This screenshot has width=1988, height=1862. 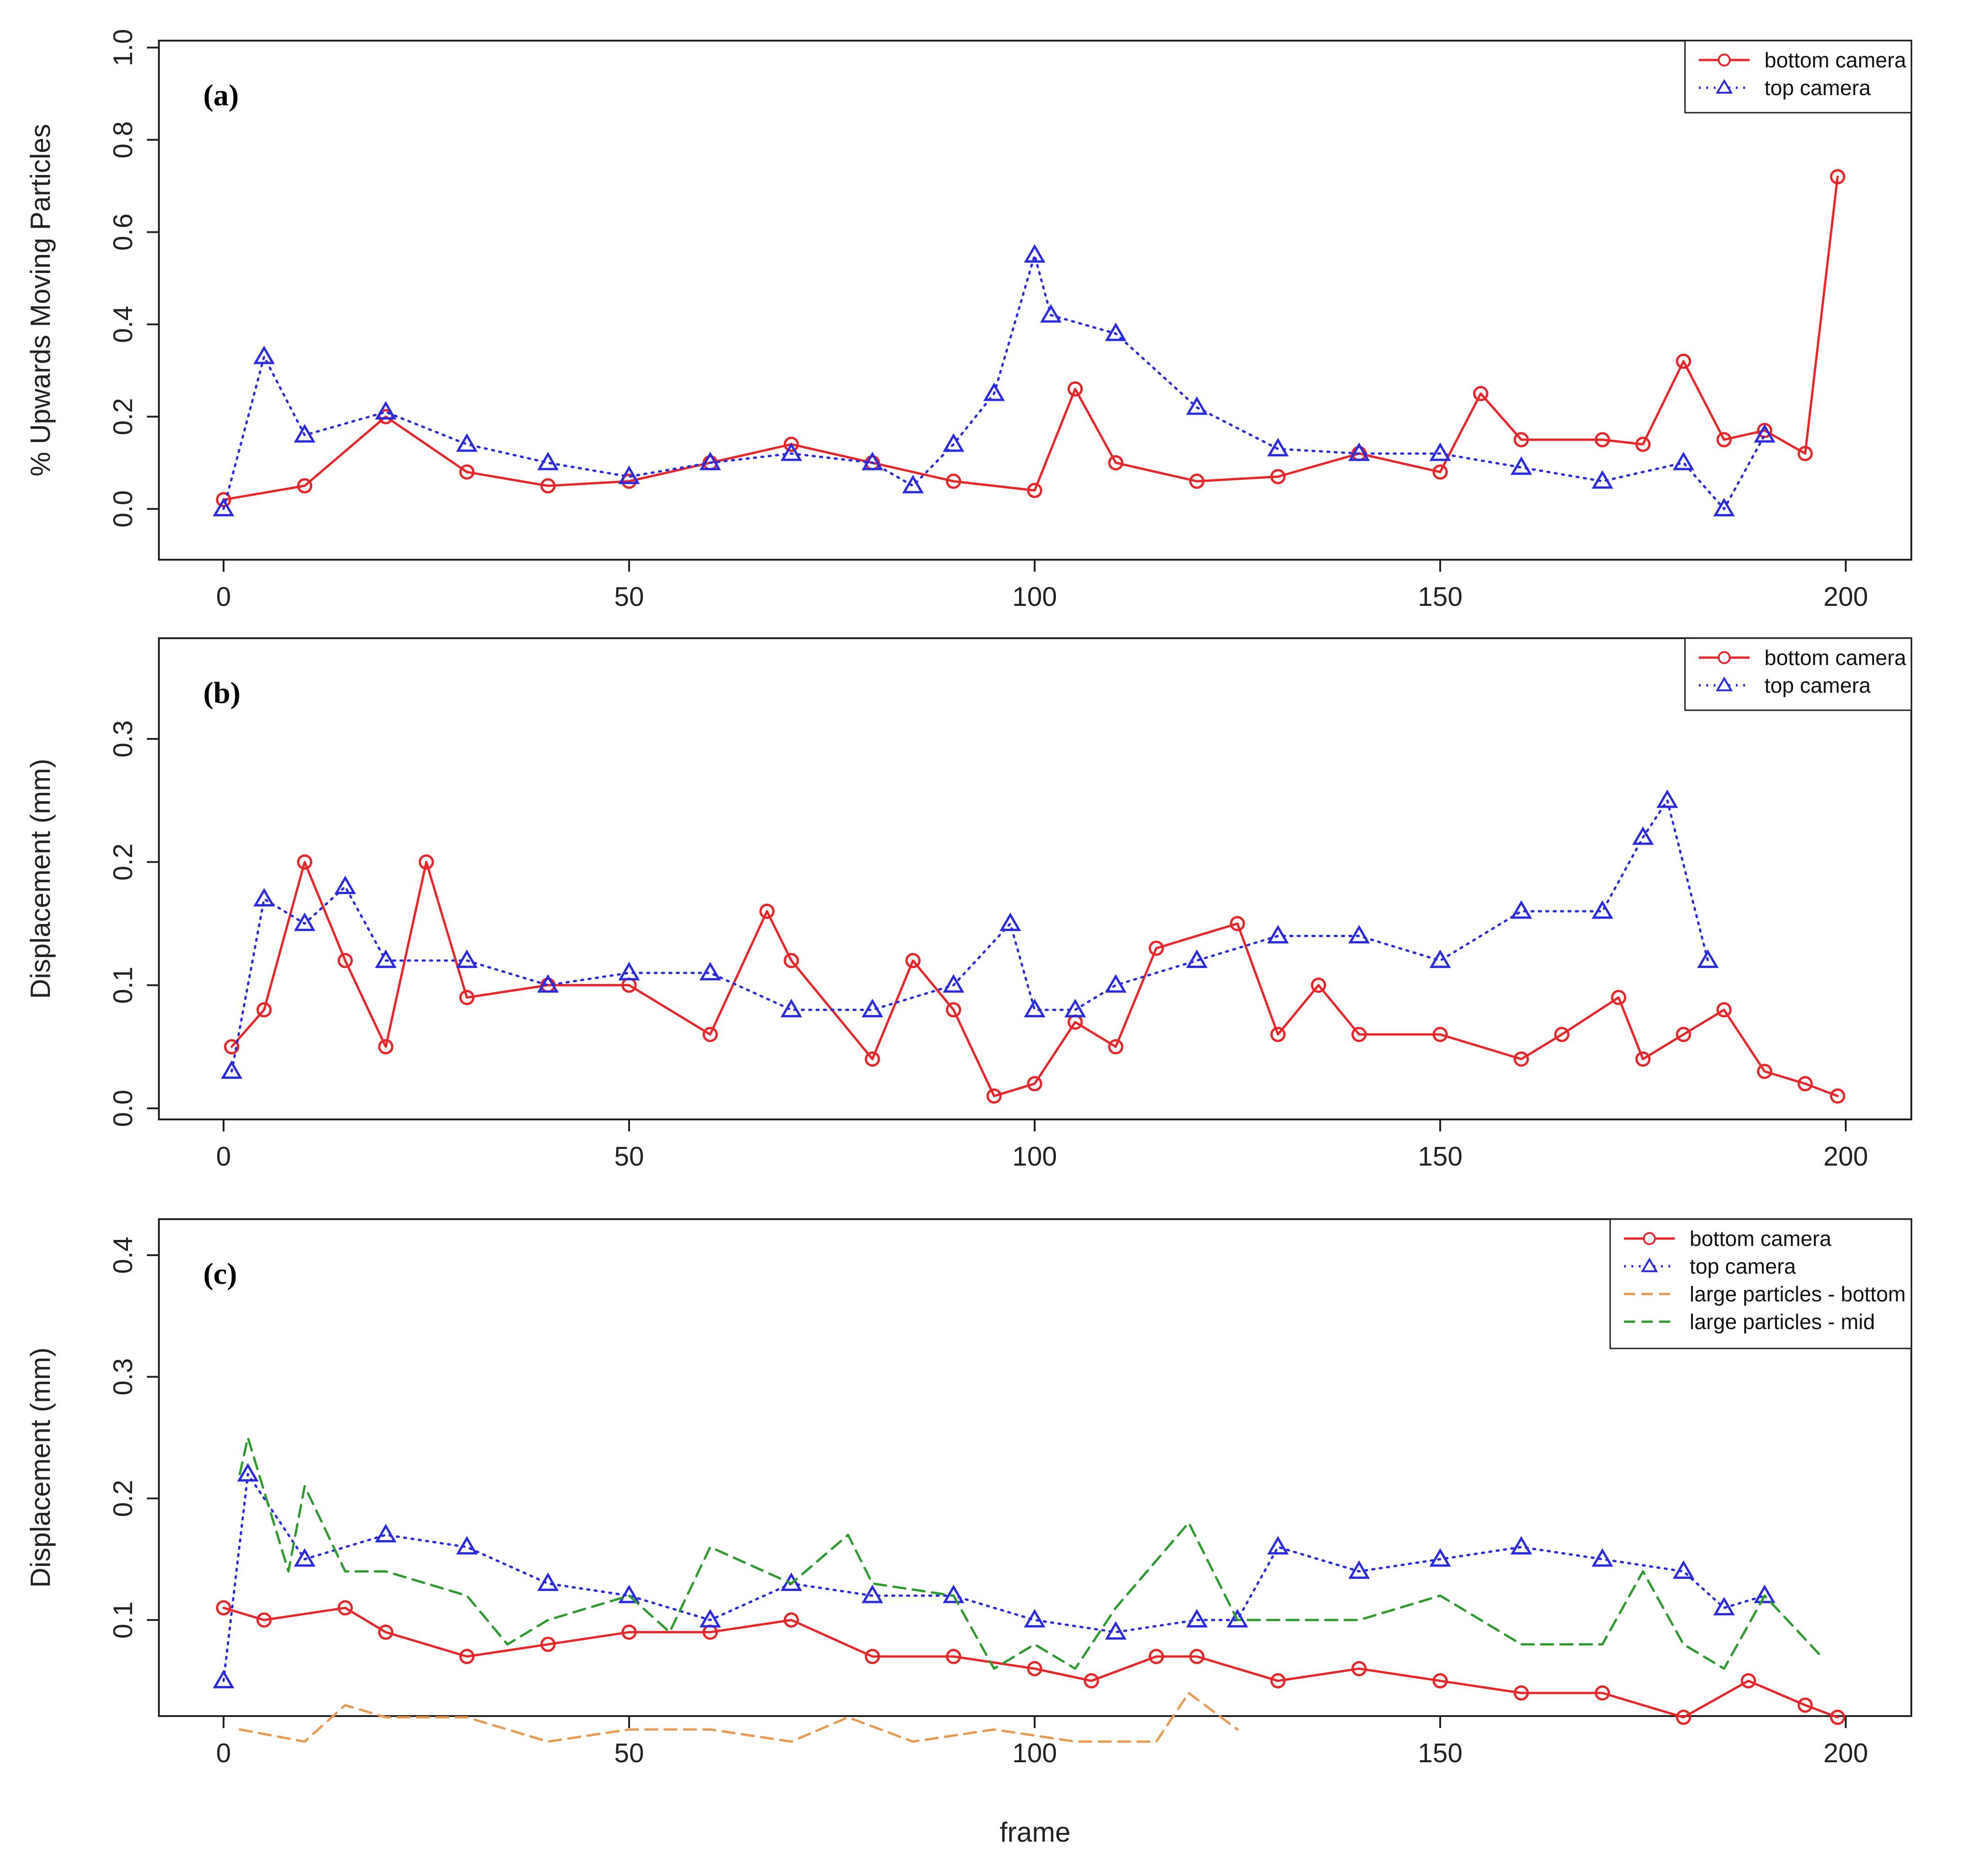 What do you see at coordinates (1440, 1157) in the screenshot?
I see `x-tick-label: 150` at bounding box center [1440, 1157].